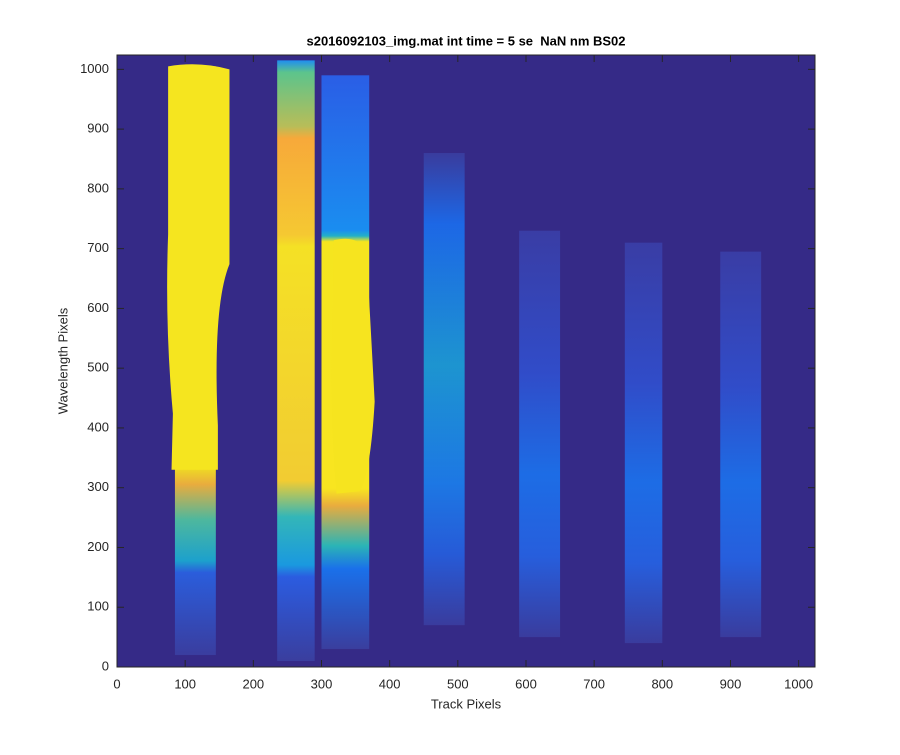  What do you see at coordinates (185, 683) in the screenshot?
I see `x-tick-label: 100` at bounding box center [185, 683].